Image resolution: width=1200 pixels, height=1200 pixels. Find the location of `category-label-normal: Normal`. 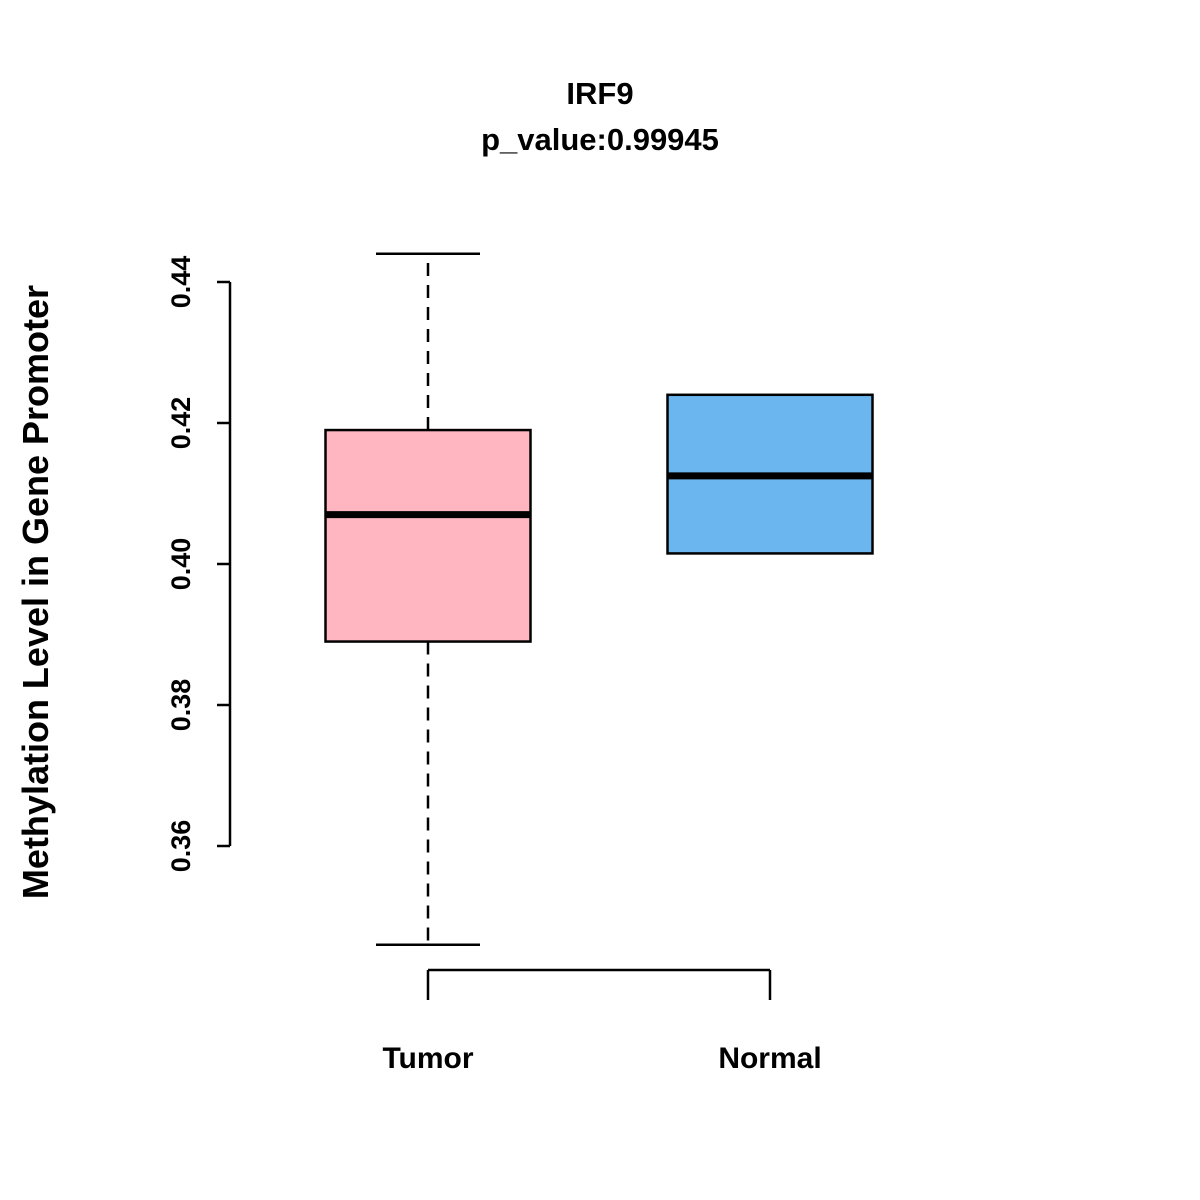

category-label-normal: Normal is located at coordinates (769, 1058).